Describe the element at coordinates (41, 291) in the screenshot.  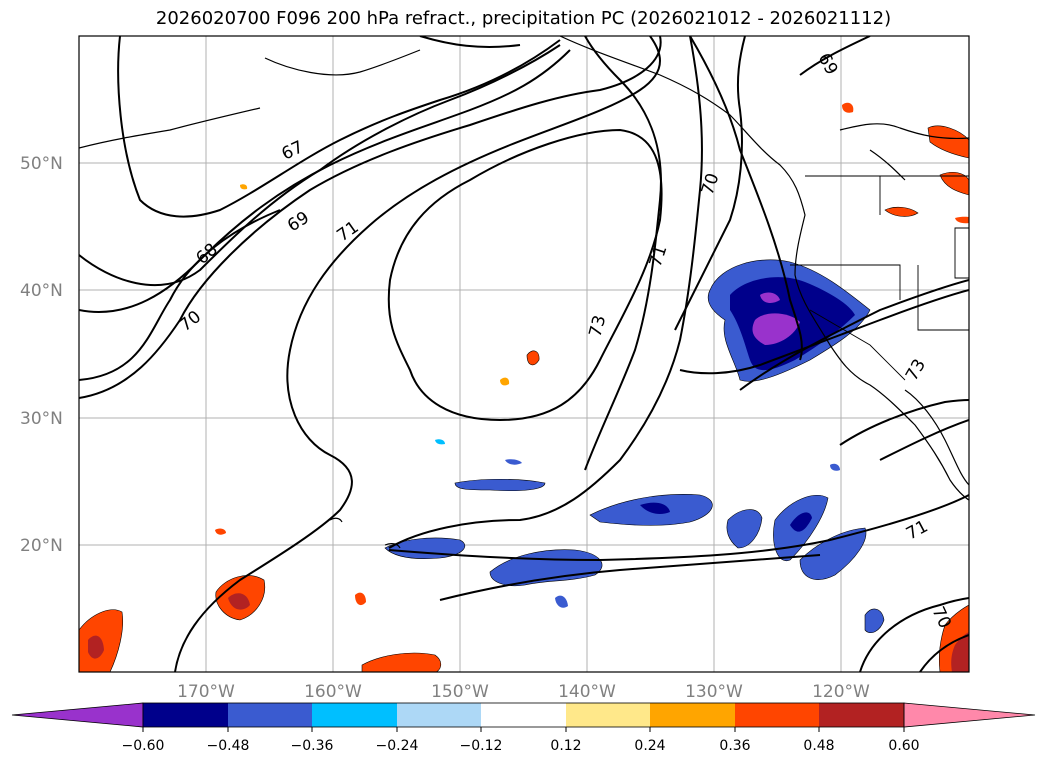
I see `lat-label-40n: 40°N` at that location.